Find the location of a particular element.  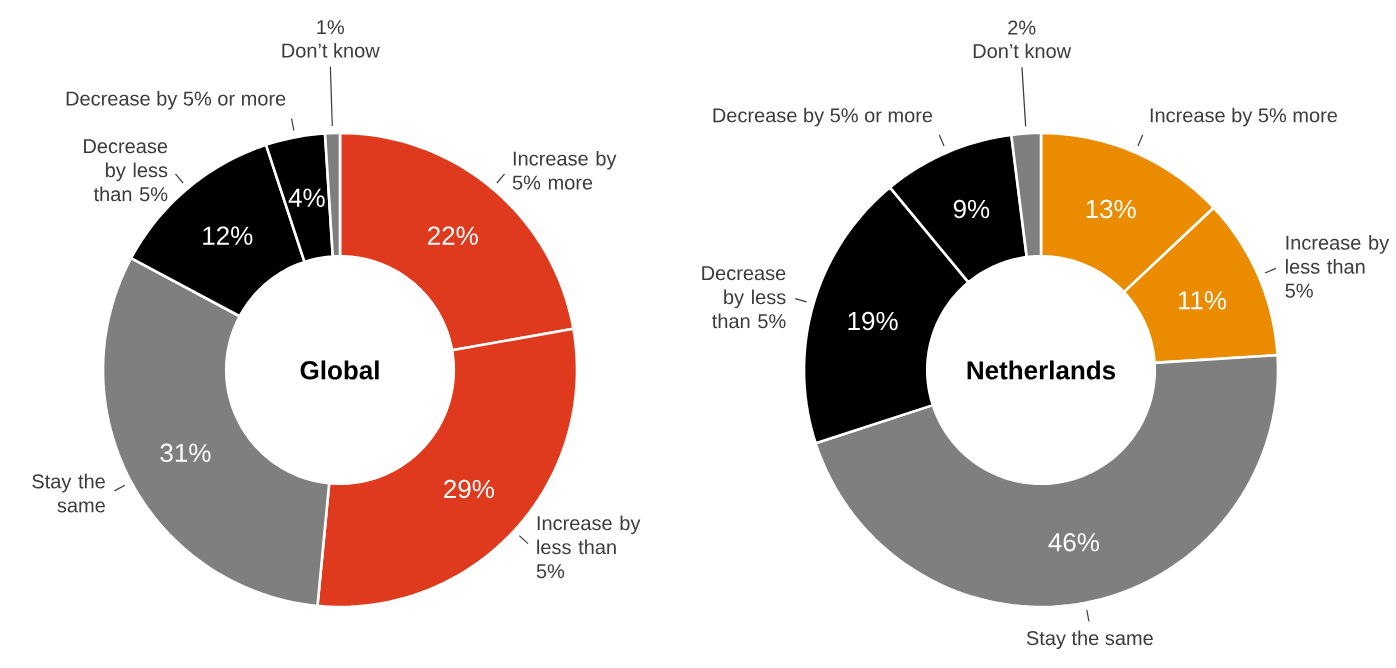

data-label: 13% is located at coordinates (1111, 209).